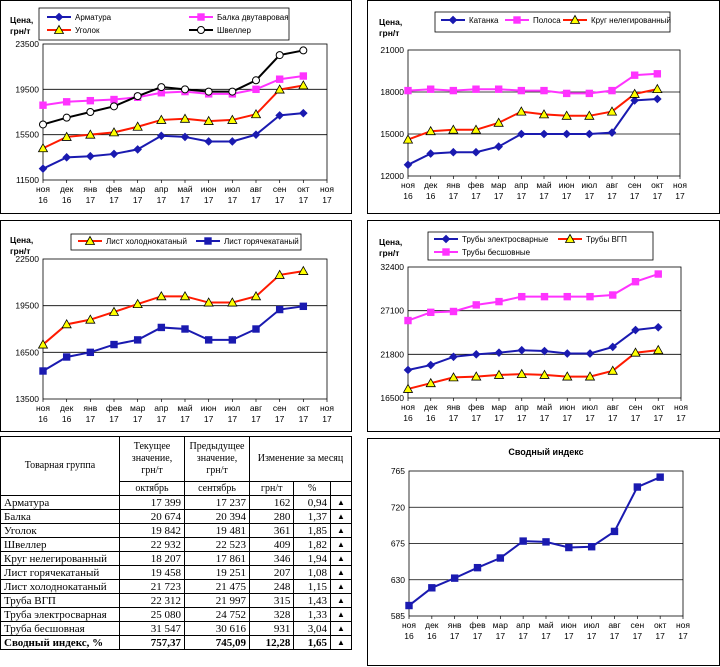  What do you see at coordinates (505, 239) in the screenshot?
I see `legend-label: Трубы электросварные` at bounding box center [505, 239].